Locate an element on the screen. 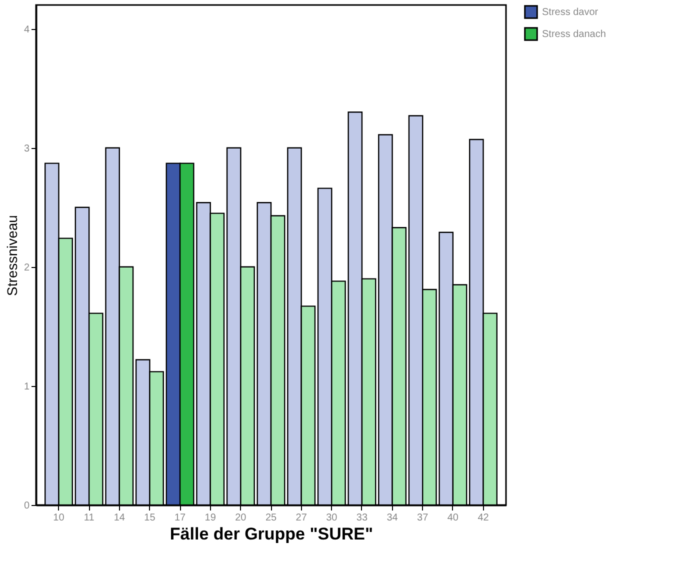 The image size is (688, 580). x-tick-label: 33 is located at coordinates (362, 518).